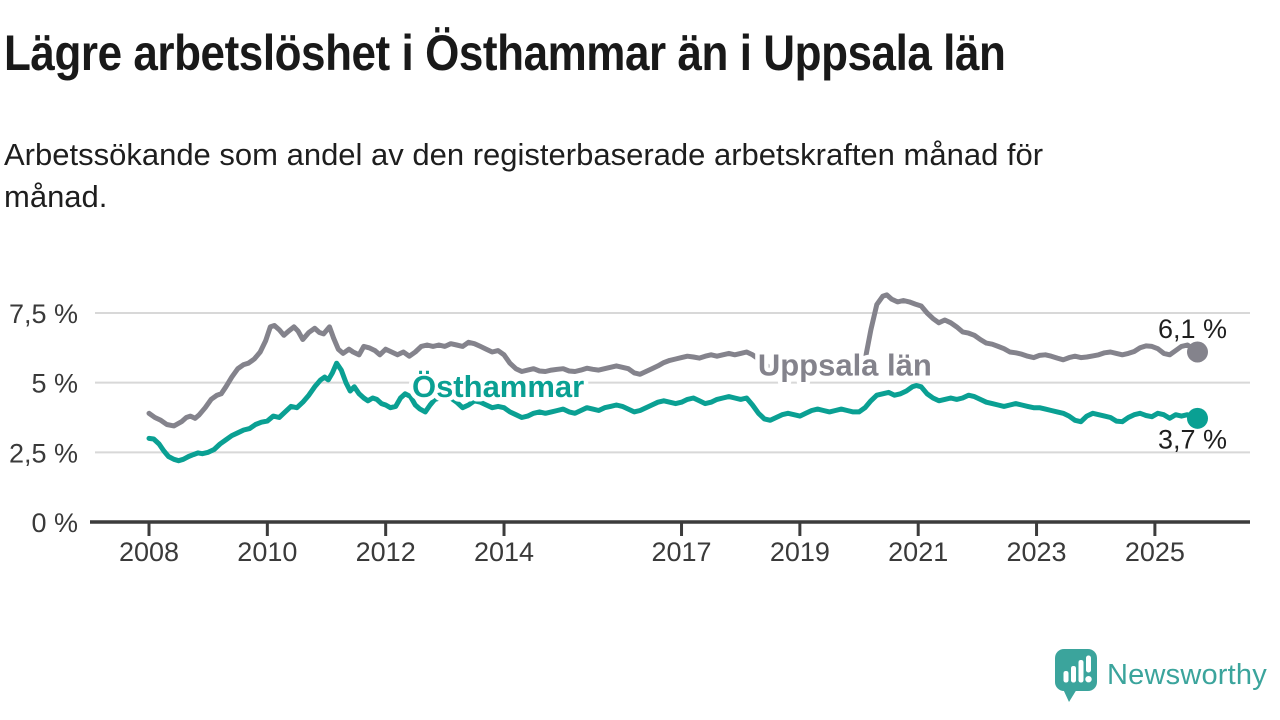  I want to click on y-axis-labels: 0 % 2,5 % 5 % 7,5 %, so click(43, 418).